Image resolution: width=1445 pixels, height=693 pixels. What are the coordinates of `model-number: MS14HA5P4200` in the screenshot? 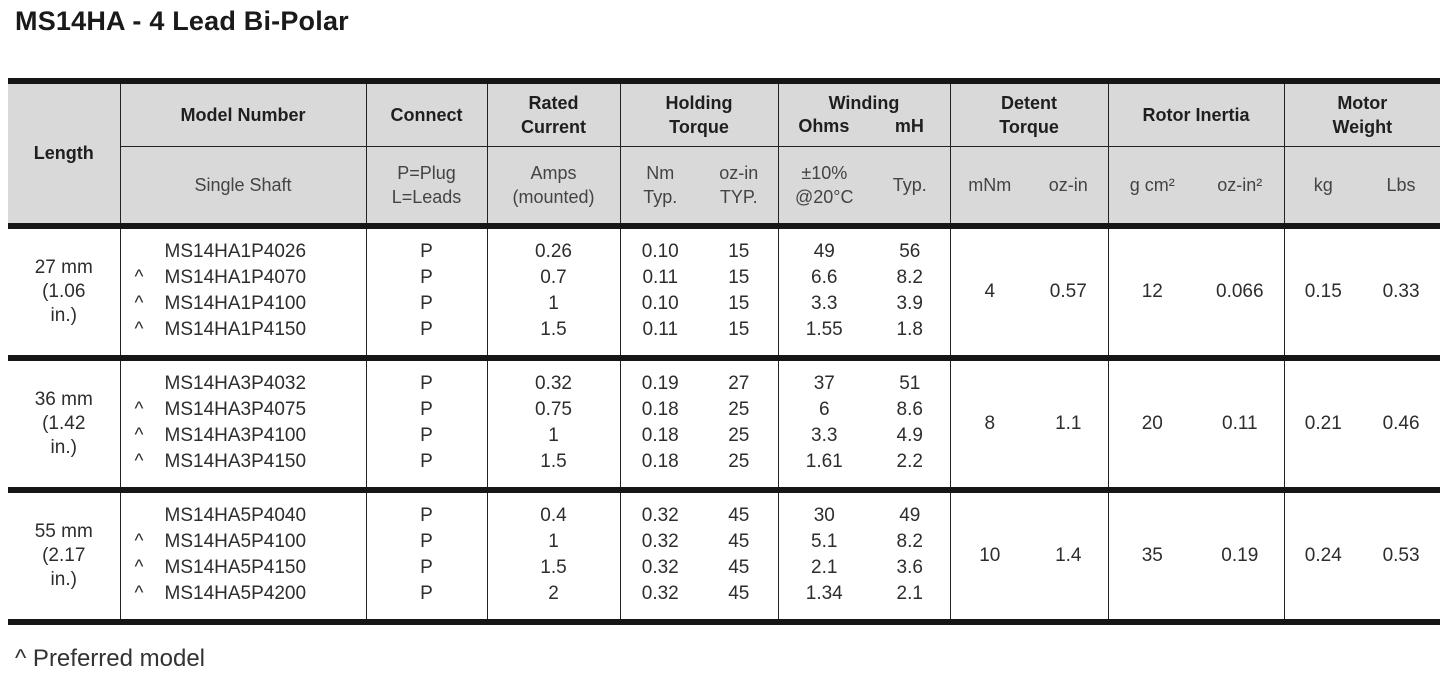 It's located at (235, 593).